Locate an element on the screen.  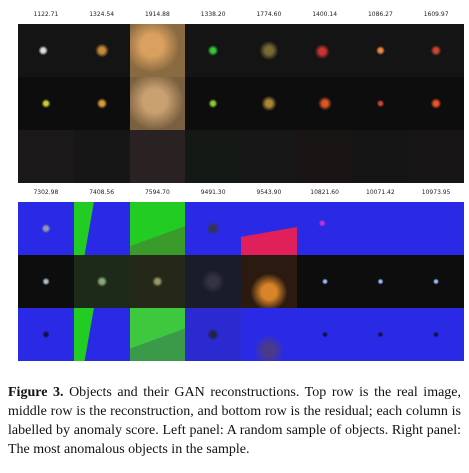
score-label: 10071.42 is located at coordinates (380, 192).